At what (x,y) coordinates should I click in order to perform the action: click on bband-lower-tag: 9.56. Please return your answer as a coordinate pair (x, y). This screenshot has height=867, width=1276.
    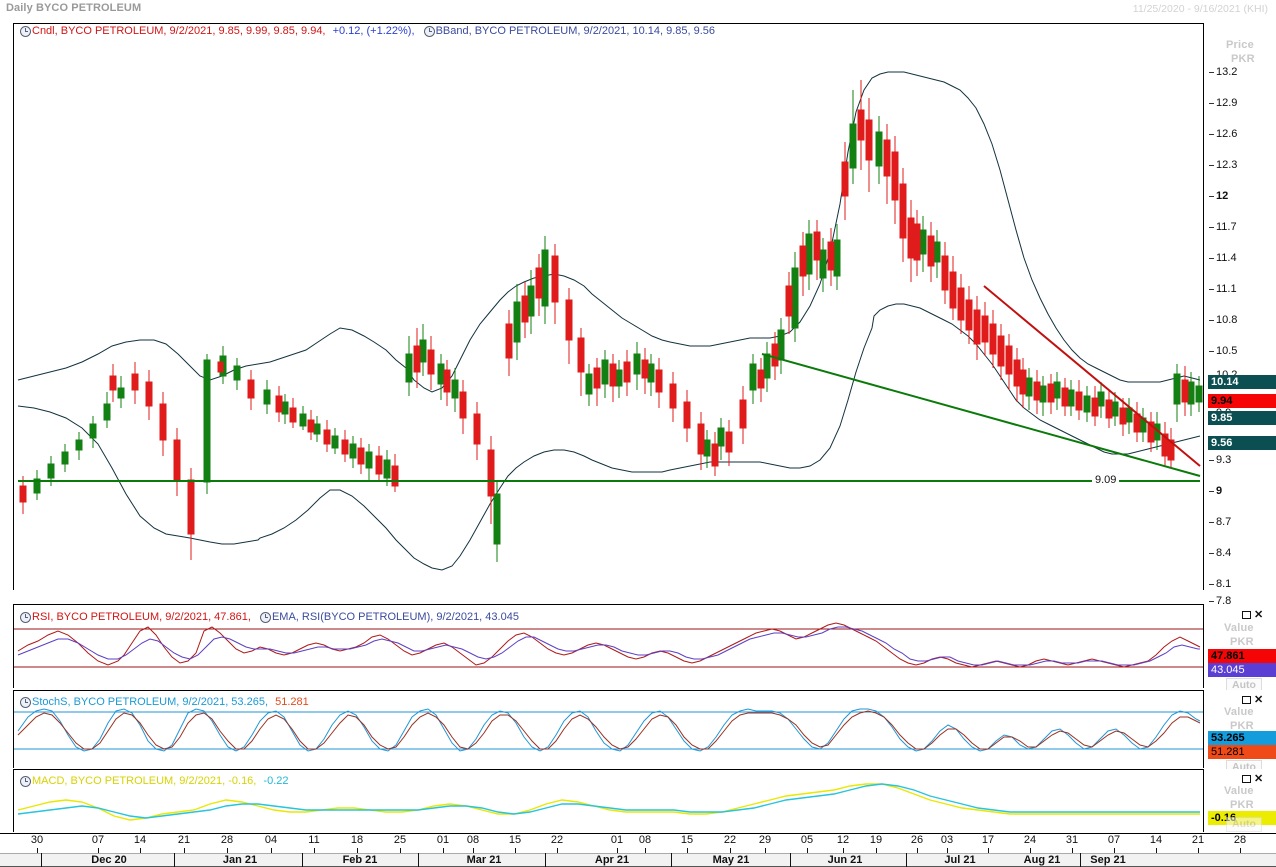
    Looking at the image, I should click on (1242, 443).